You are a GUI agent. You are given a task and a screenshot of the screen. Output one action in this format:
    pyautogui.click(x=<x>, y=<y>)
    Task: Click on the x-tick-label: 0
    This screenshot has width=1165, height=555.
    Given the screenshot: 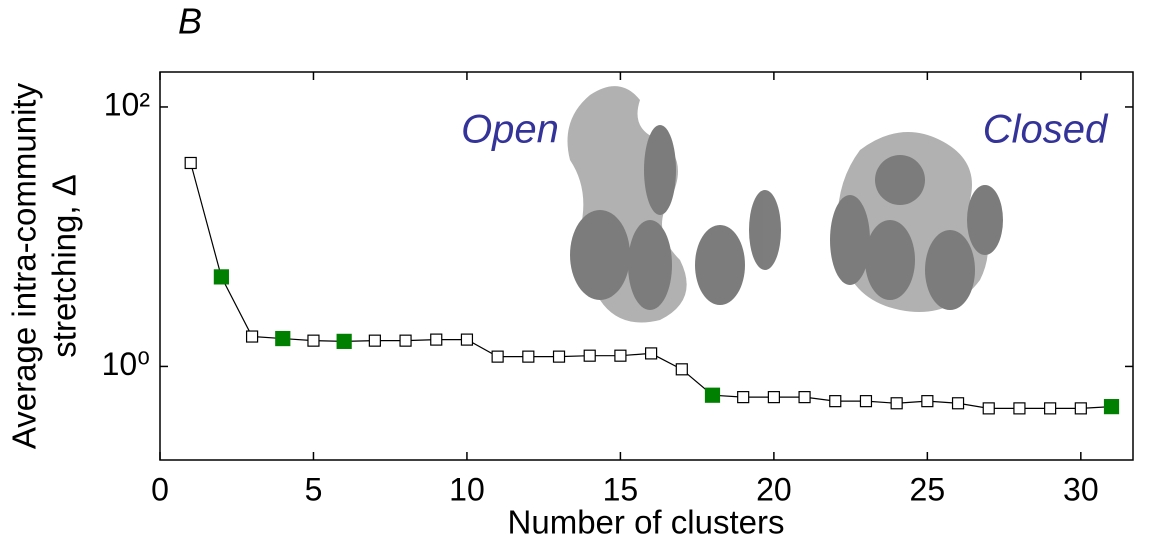 What is the action you would take?
    pyautogui.click(x=160, y=489)
    